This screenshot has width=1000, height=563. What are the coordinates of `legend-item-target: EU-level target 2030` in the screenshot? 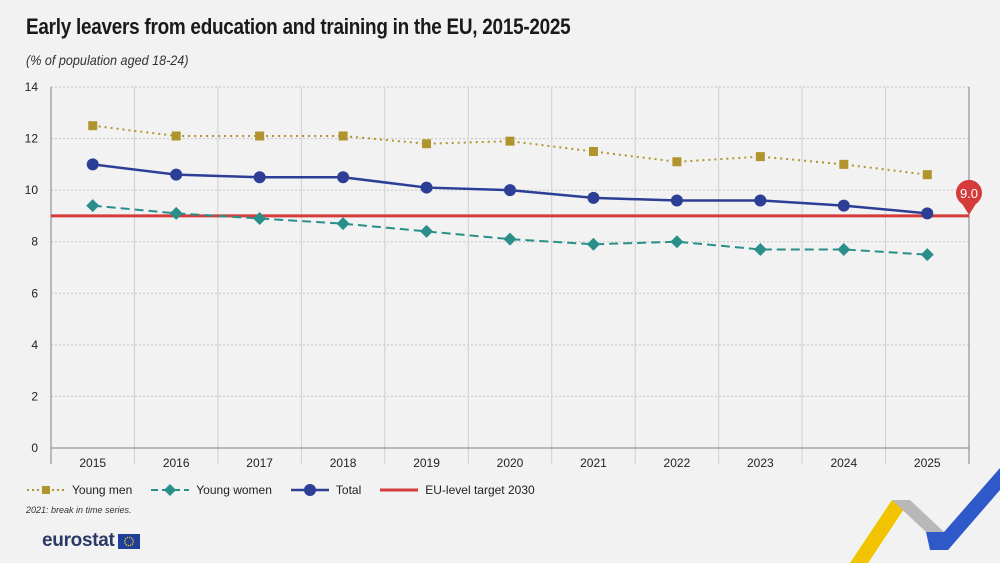 It's located at (457, 490).